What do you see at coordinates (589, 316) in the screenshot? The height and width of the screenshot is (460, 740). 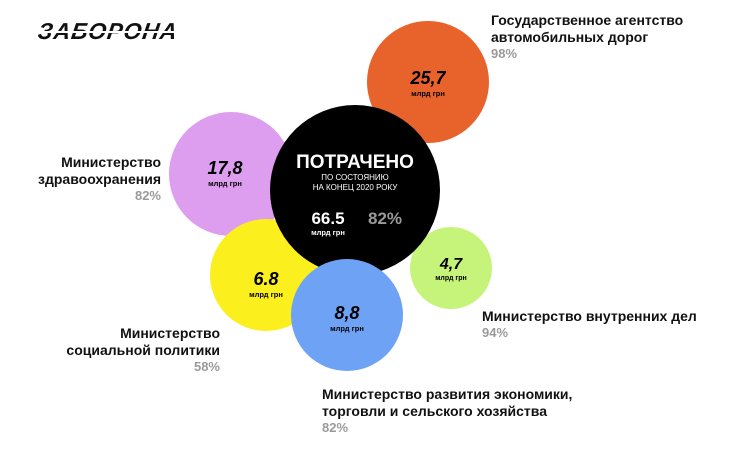 I see `label-interior-line1: Министерство внутренних дел` at bounding box center [589, 316].